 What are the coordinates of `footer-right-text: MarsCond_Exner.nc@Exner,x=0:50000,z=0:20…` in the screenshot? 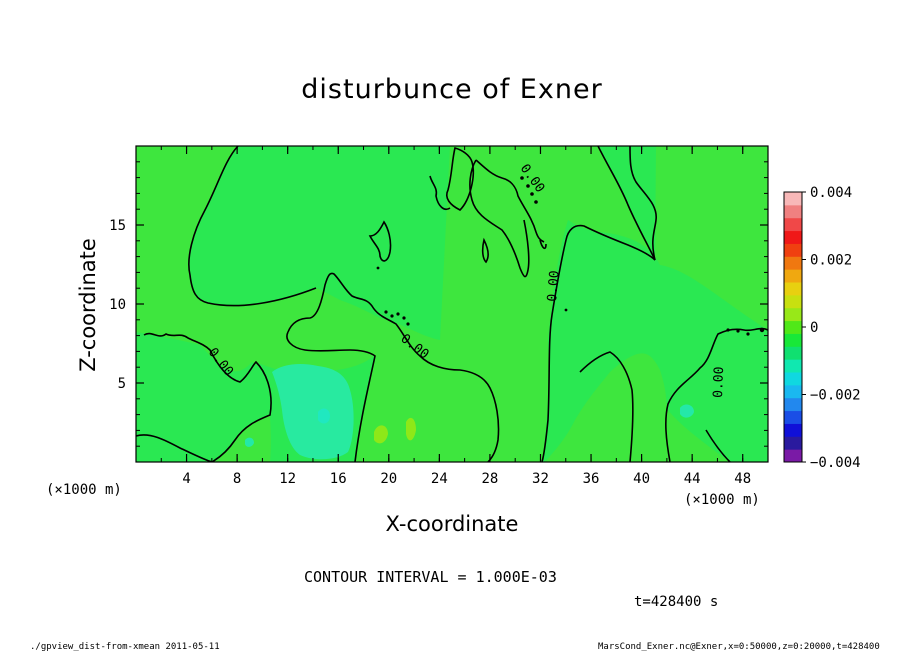 It's located at (739, 647).